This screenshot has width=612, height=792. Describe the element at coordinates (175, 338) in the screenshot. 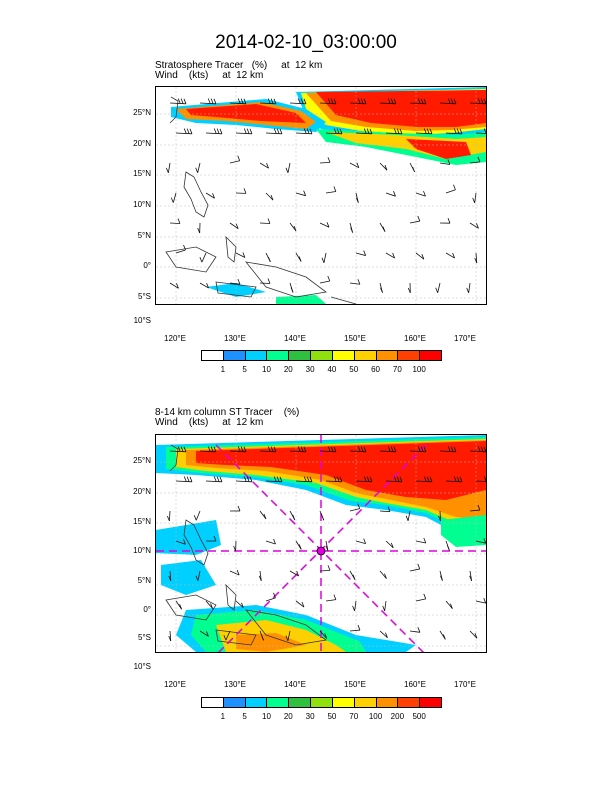

I see `top-lon-120e: 120°E` at that location.